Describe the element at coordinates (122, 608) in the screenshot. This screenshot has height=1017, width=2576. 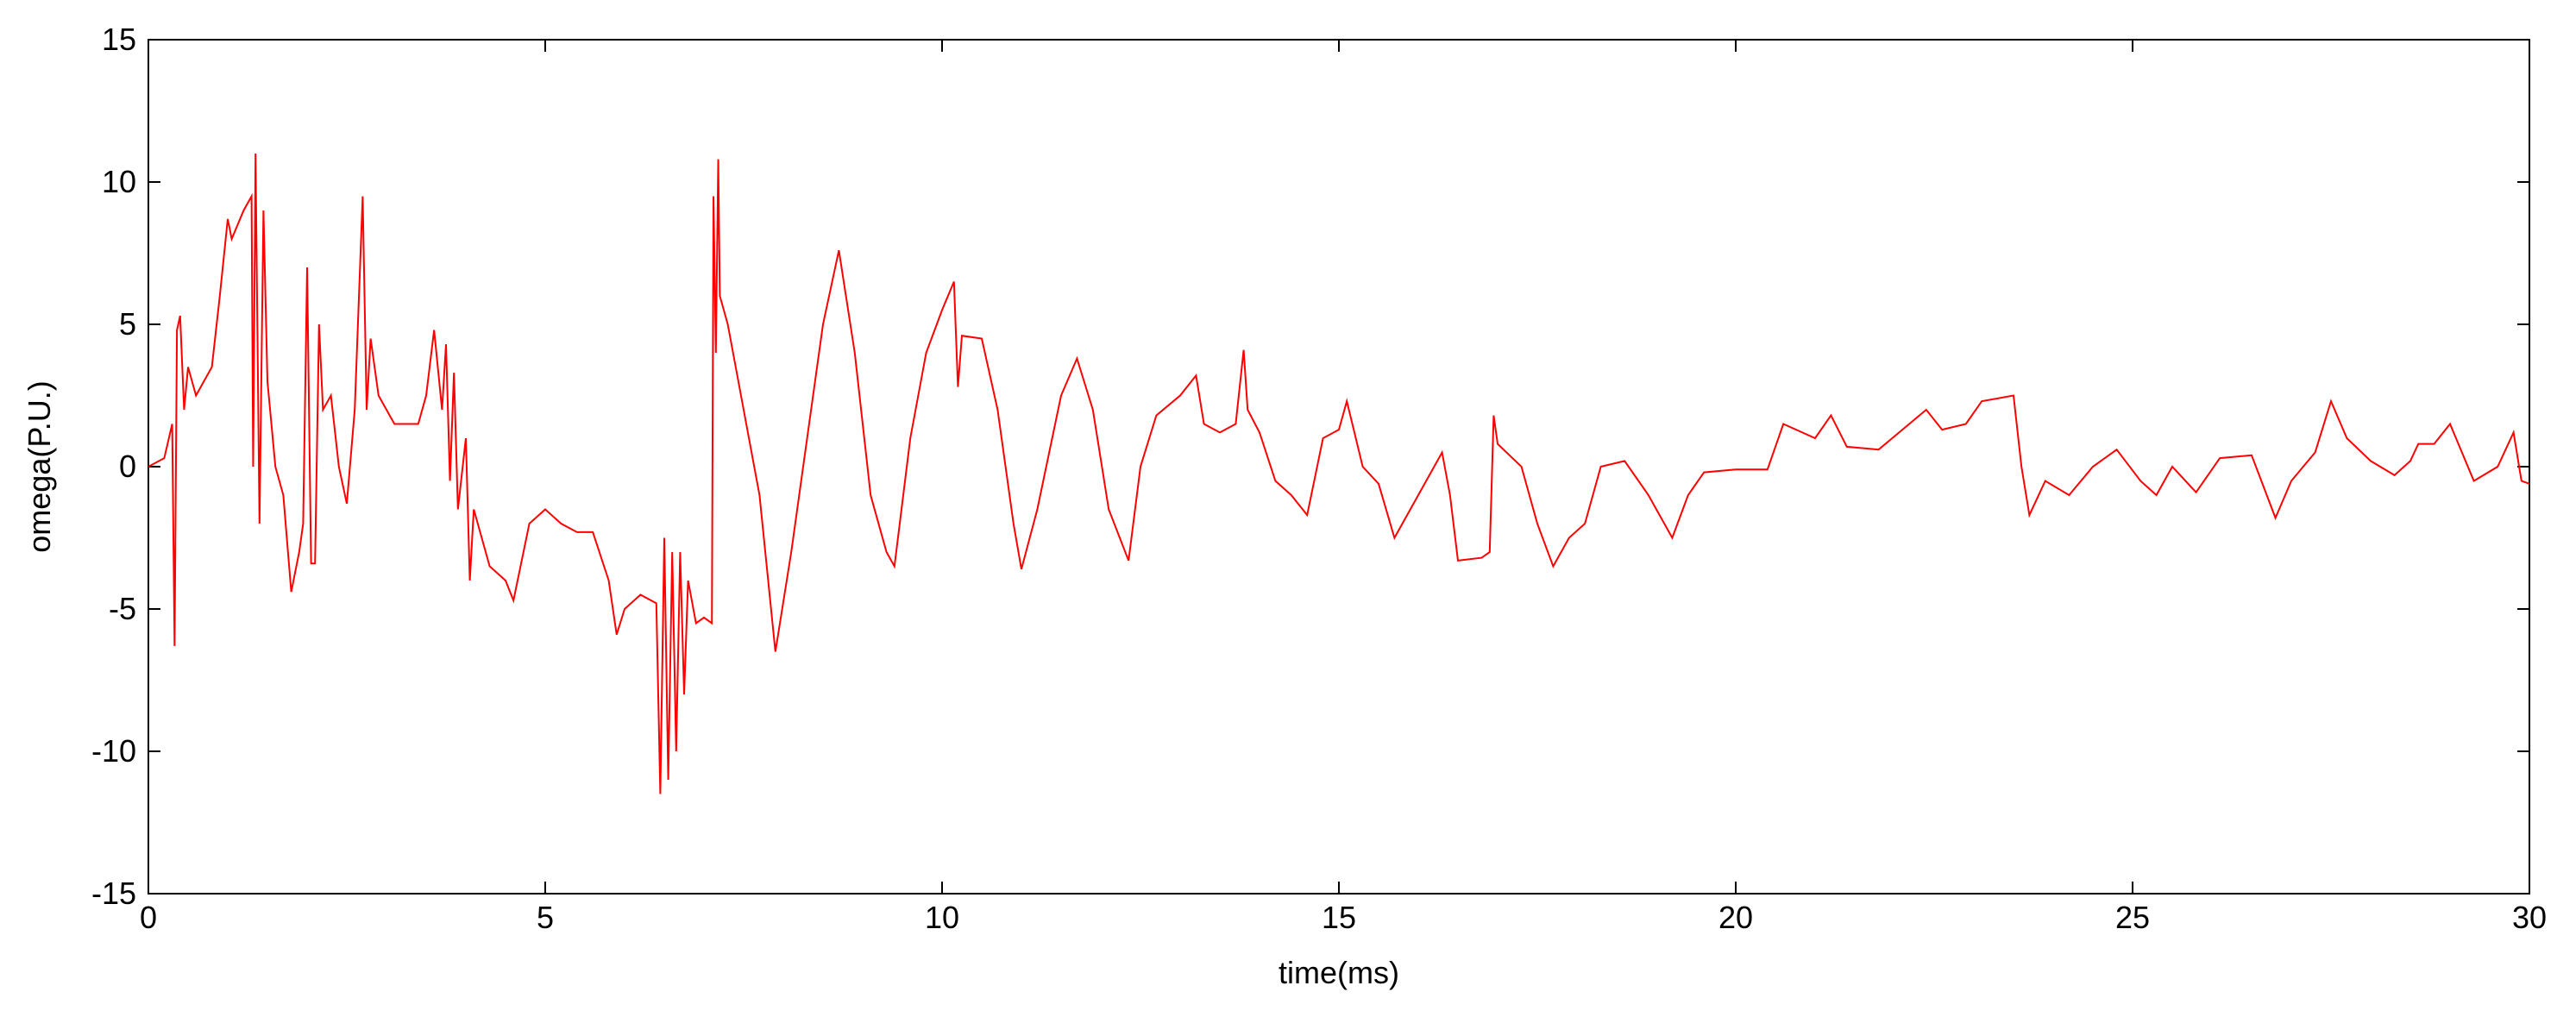
I see `y-tick-label: -5` at that location.